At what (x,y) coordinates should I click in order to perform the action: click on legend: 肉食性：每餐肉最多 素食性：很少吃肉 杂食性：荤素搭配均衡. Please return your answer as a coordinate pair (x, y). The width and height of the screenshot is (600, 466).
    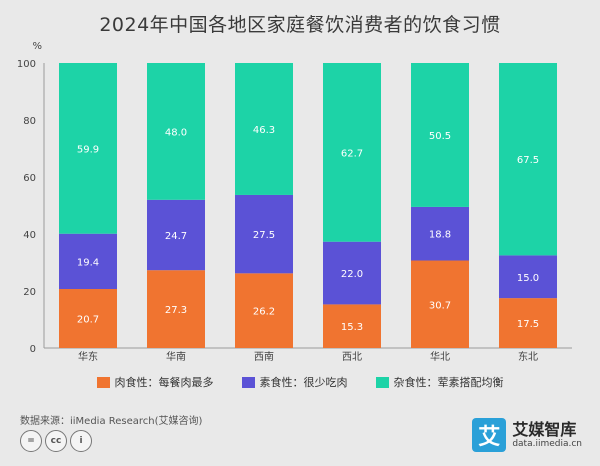
    Looking at the image, I should click on (300, 382).